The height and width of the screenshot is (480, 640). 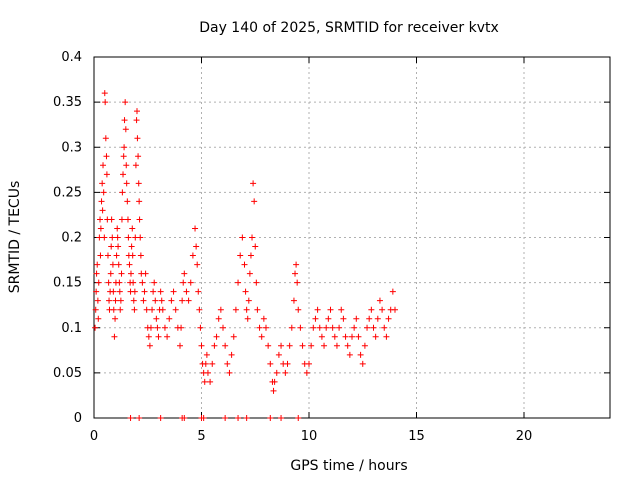 What do you see at coordinates (348, 466) in the screenshot?
I see `x-axis-title: GPS time / hours` at bounding box center [348, 466].